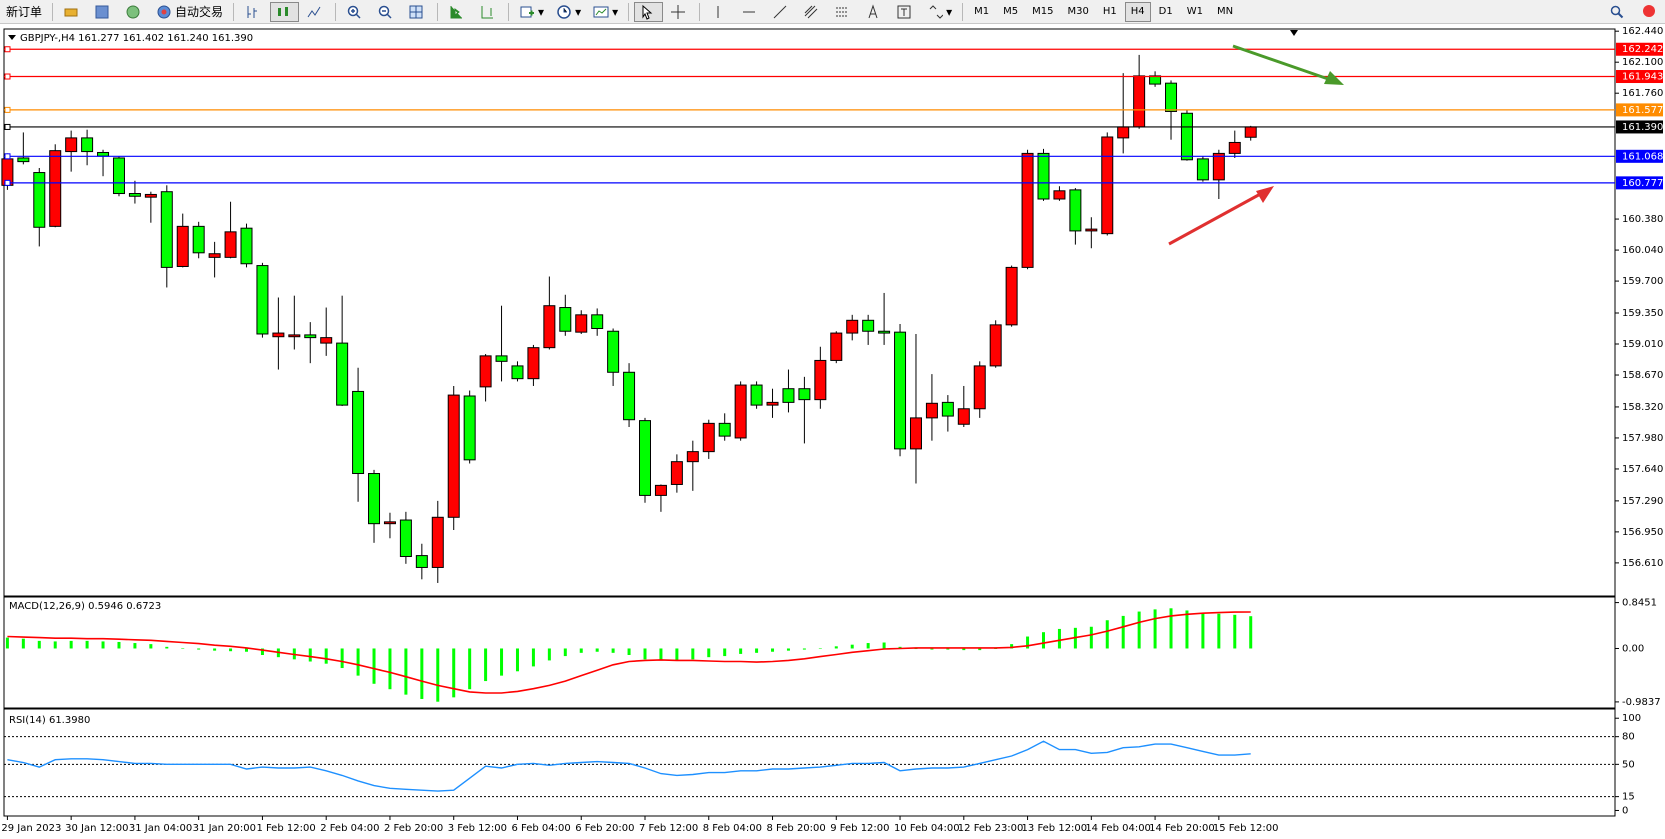  What do you see at coordinates (605, 12) in the screenshot?
I see `templates-menu: ▾` at bounding box center [605, 12].